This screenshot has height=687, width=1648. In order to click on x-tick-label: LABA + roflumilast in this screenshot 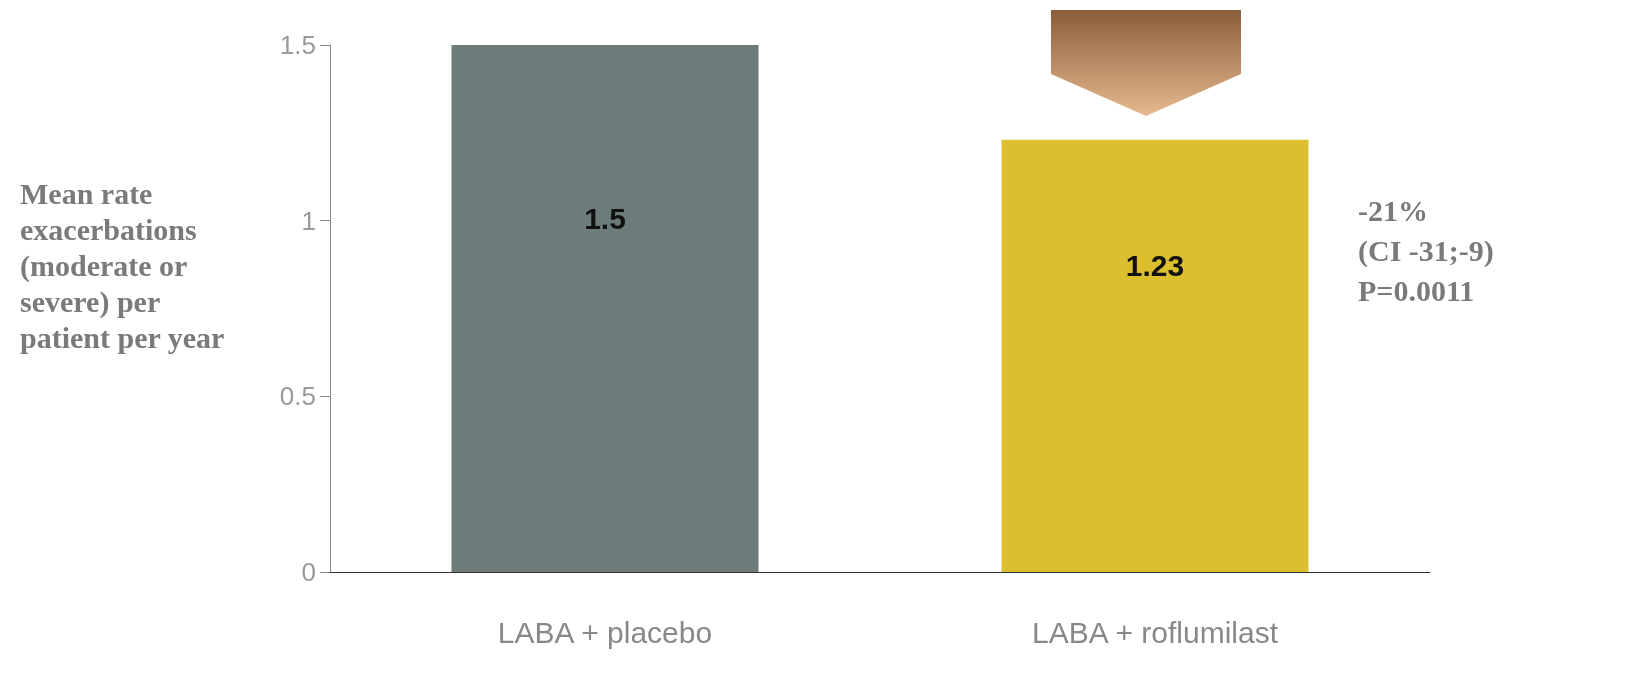, I will do `click(1155, 632)`.